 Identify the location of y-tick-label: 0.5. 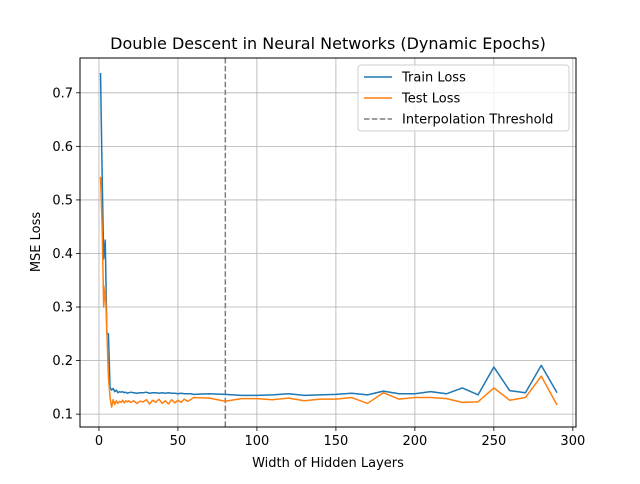
(62, 200).